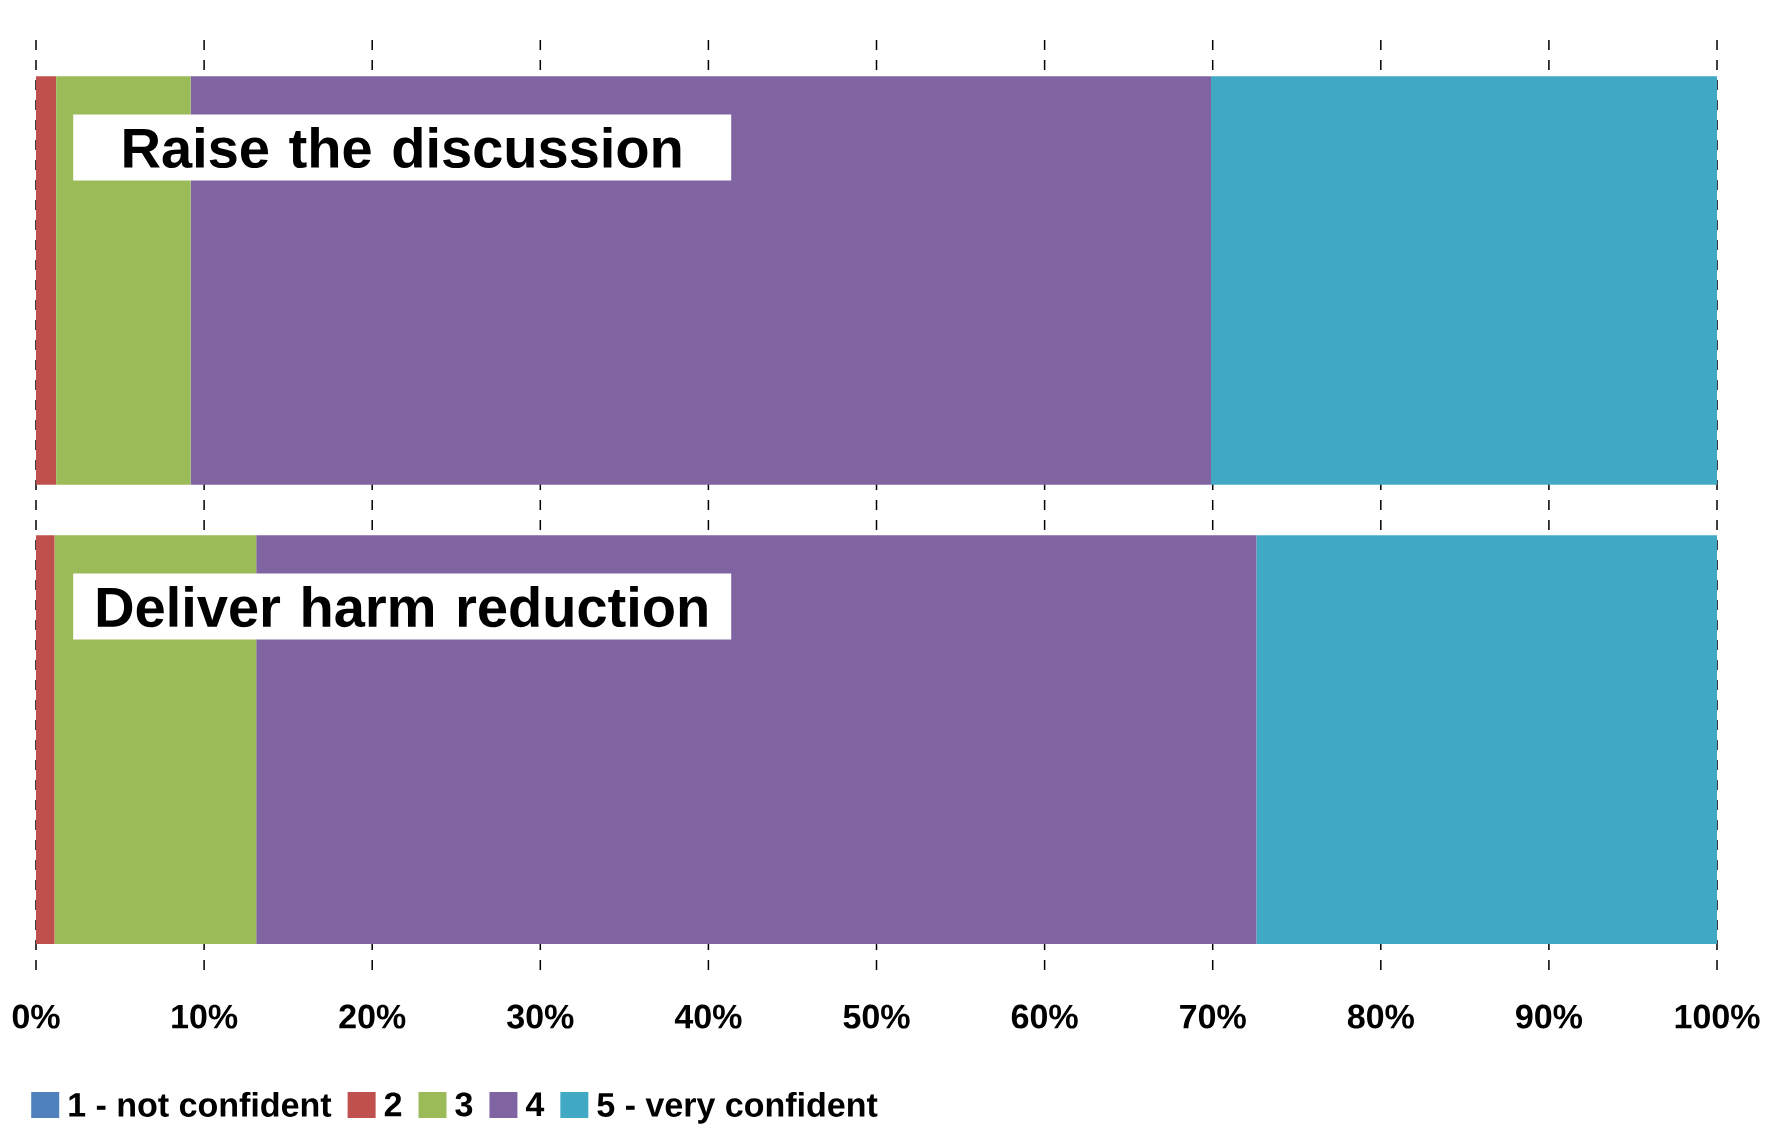 This screenshot has height=1125, width=1781. I want to click on legend-label: 2, so click(393, 1104).